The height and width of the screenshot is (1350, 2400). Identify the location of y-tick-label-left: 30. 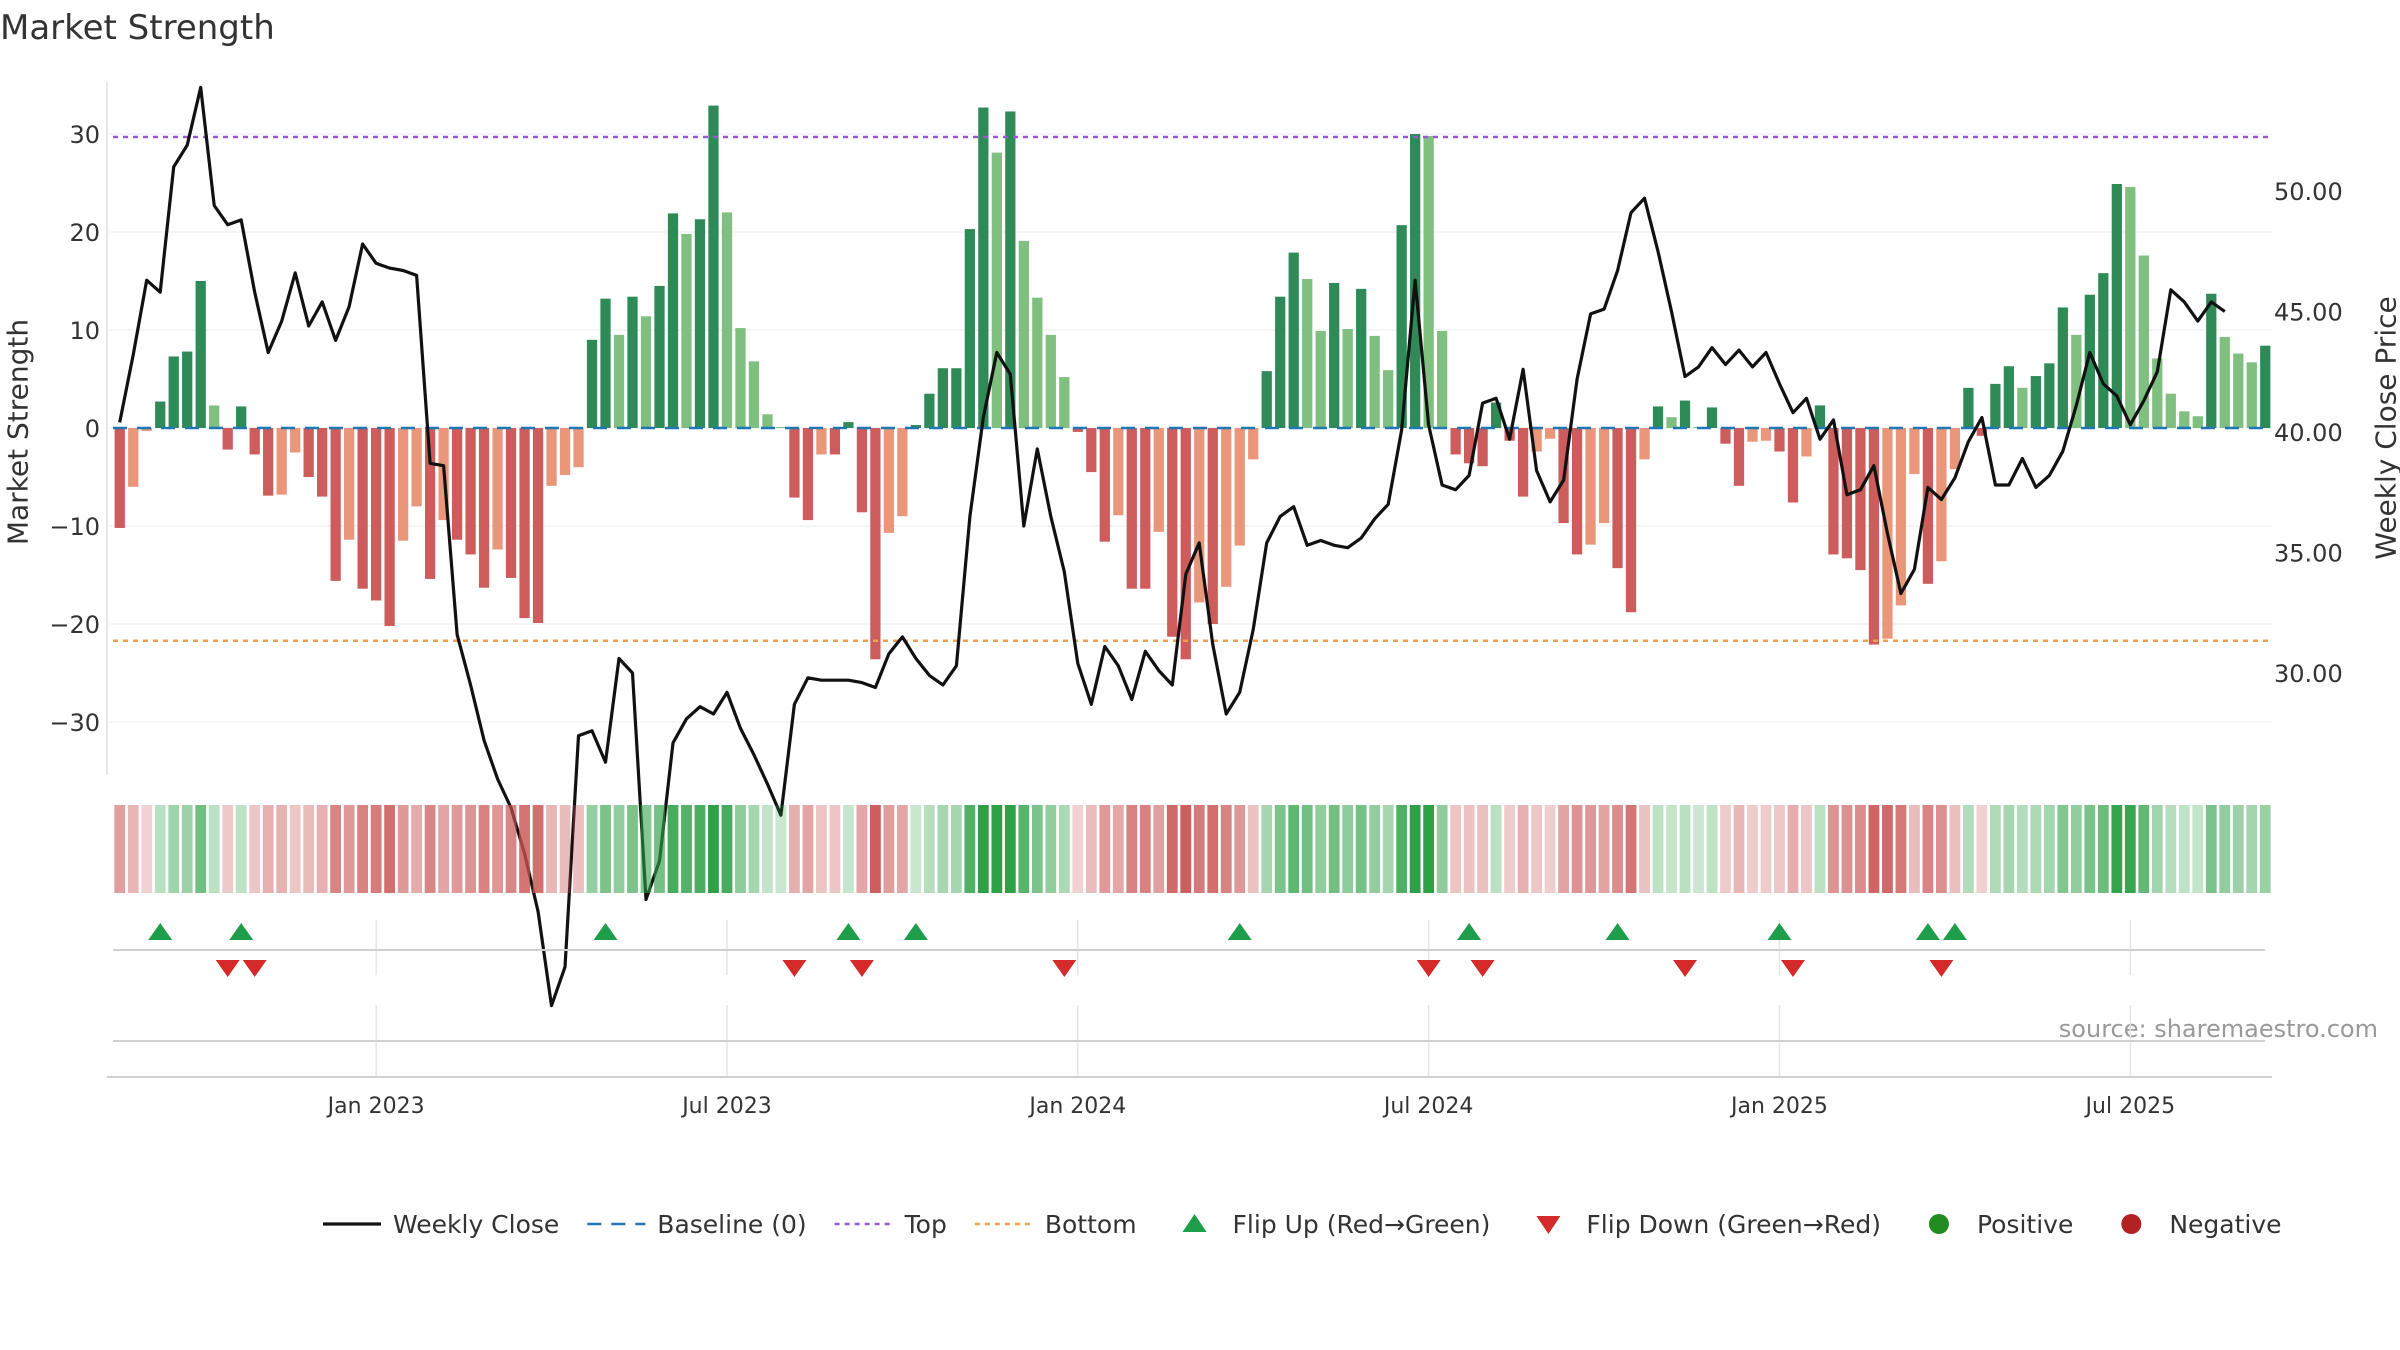
(84, 135).